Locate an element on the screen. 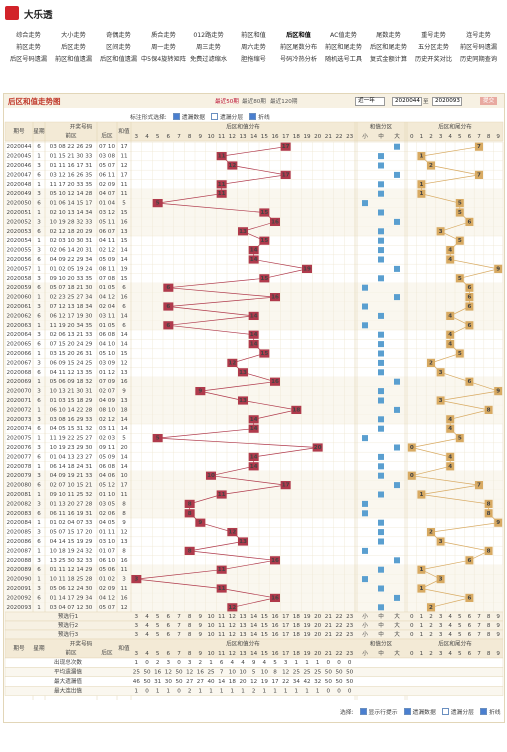  nav-link: 奇偶走势 is located at coordinates (118, 35).